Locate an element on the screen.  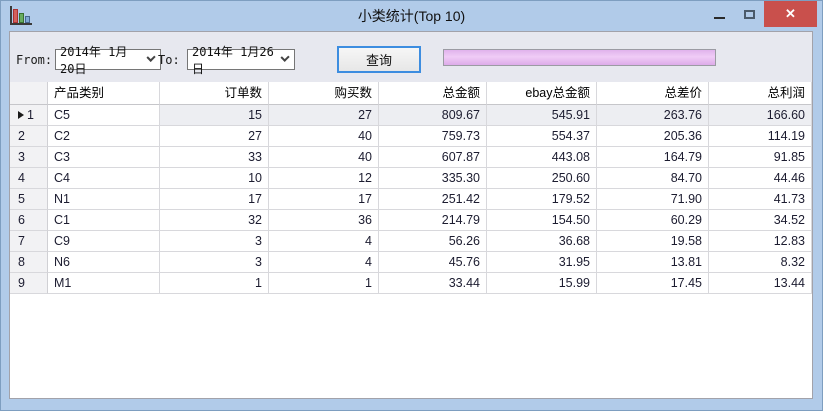
table-cell: 32 is located at coordinates (214, 220).